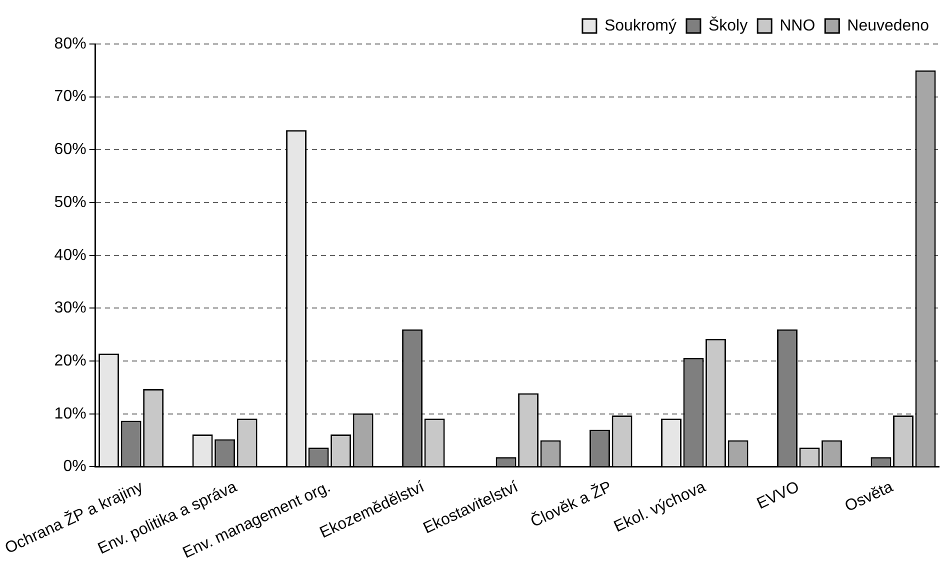 This screenshot has height=570, width=945. I want to click on legend-label: Neuvedeno, so click(888, 25).